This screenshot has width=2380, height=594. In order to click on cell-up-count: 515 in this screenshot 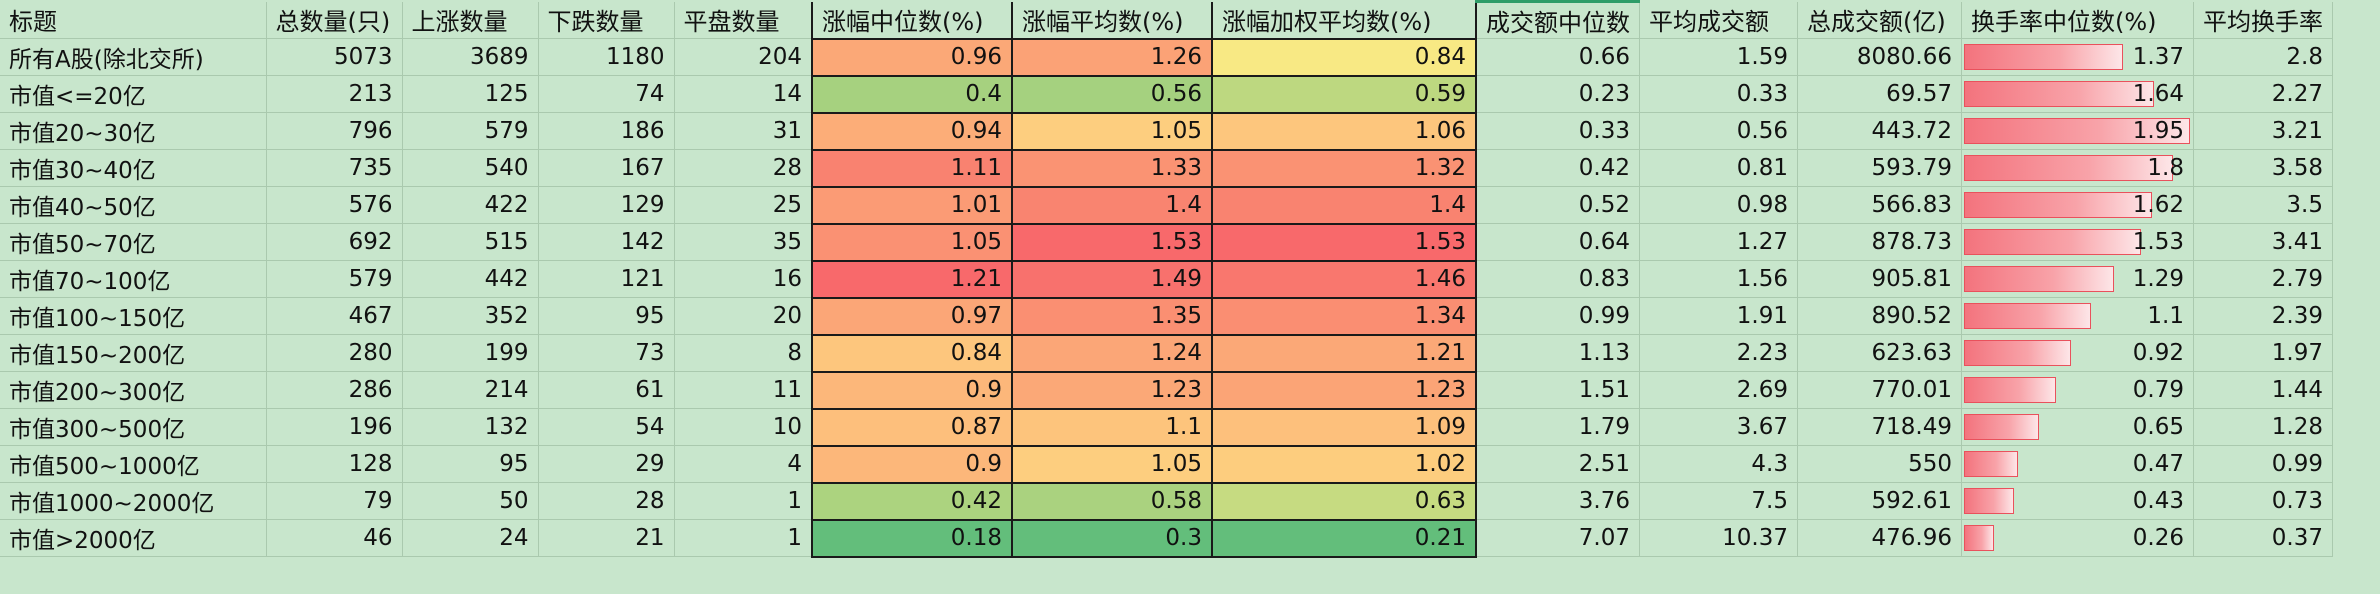, I will do `click(470, 242)`.